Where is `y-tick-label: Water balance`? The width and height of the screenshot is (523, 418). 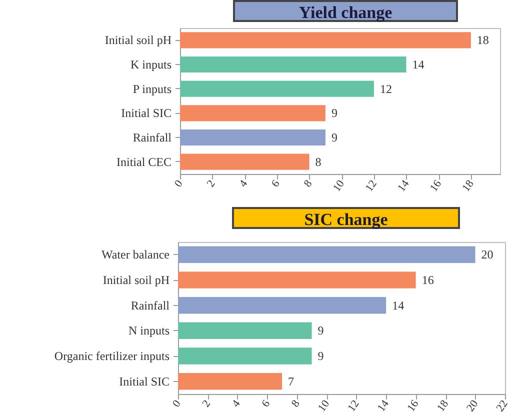
y-tick-label: Water balance is located at coordinates (136, 255).